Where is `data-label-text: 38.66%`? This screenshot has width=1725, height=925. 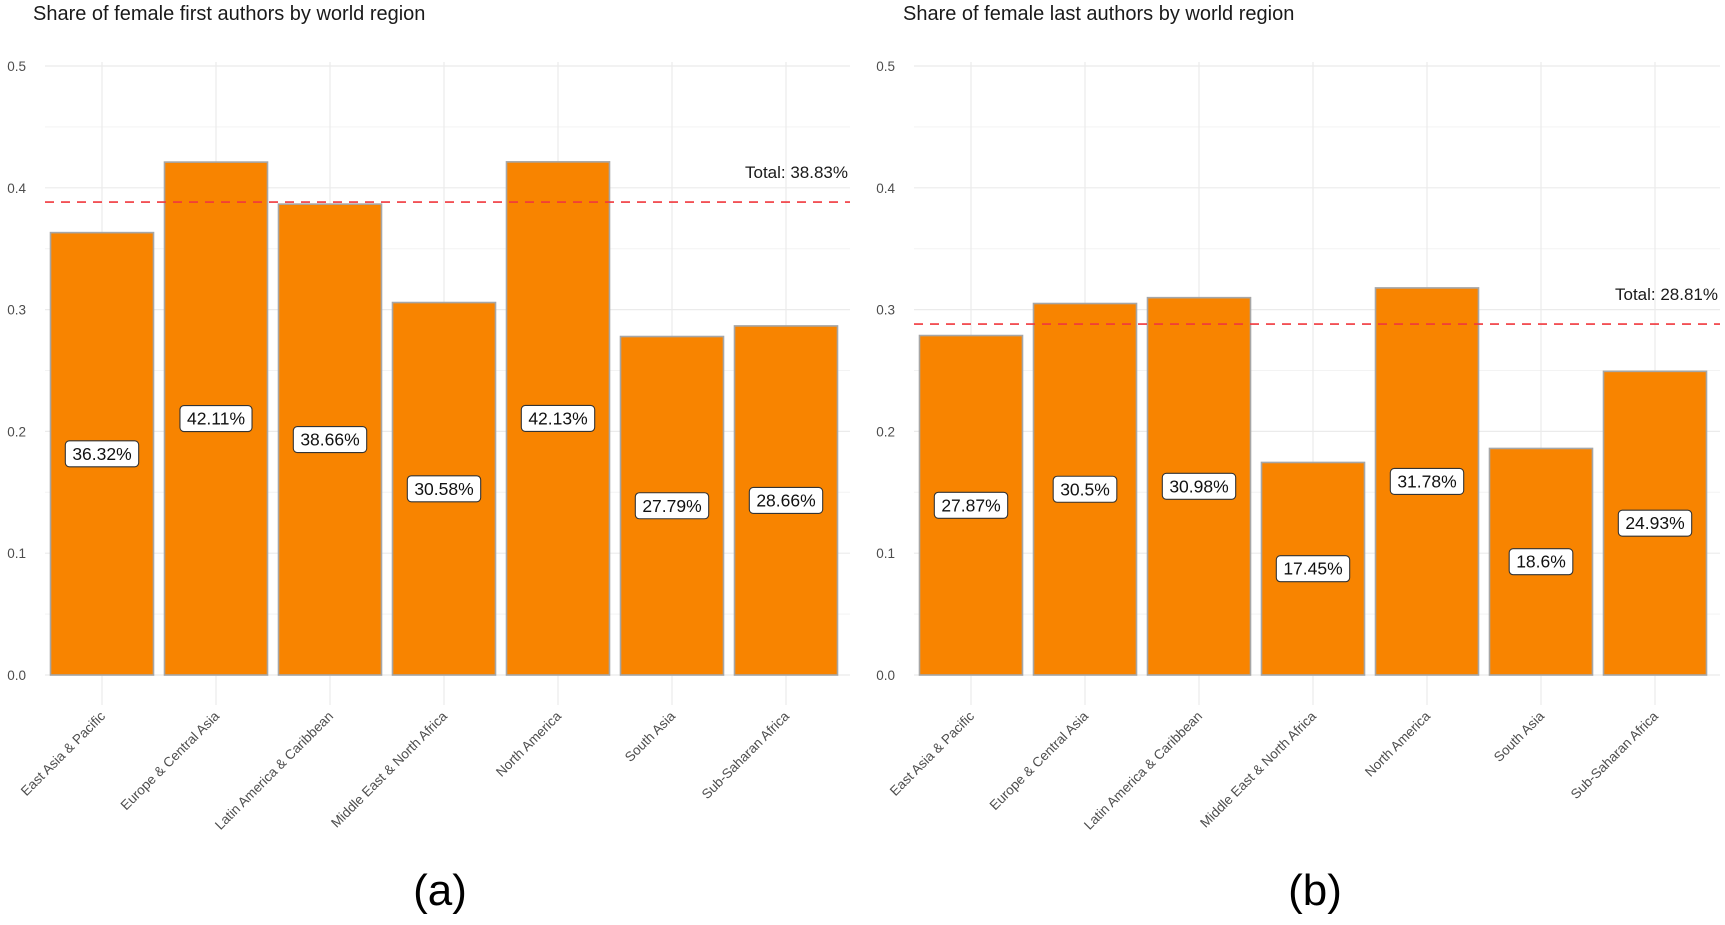 data-label-text: 38.66% is located at coordinates (329, 440).